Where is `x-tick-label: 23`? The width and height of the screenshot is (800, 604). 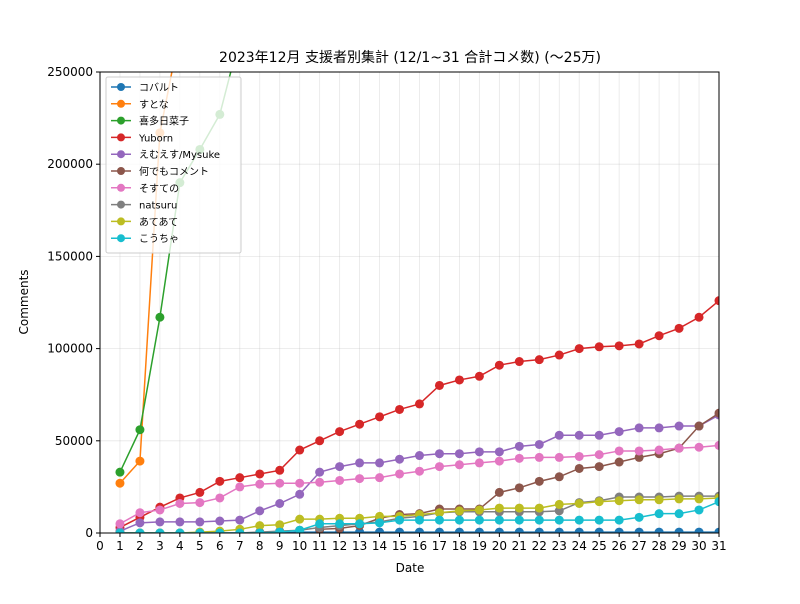
x-tick-label: 23 is located at coordinates (559, 546).